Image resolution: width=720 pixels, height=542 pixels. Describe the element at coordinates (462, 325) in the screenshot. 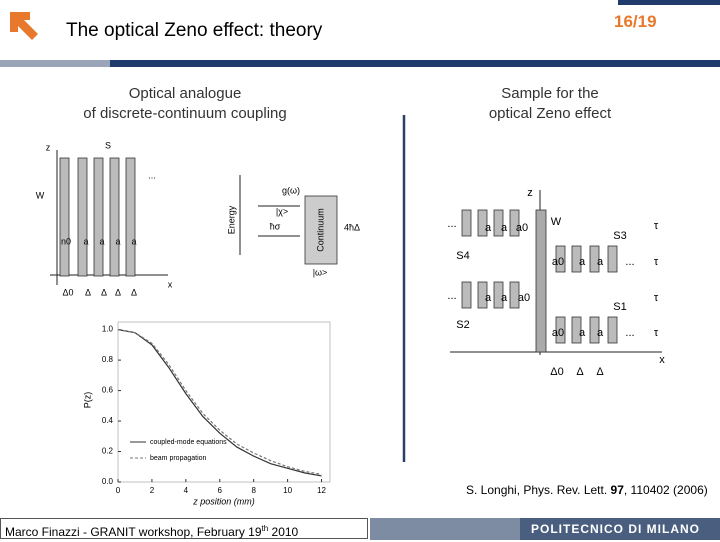

I see `sample-label: S2` at that location.